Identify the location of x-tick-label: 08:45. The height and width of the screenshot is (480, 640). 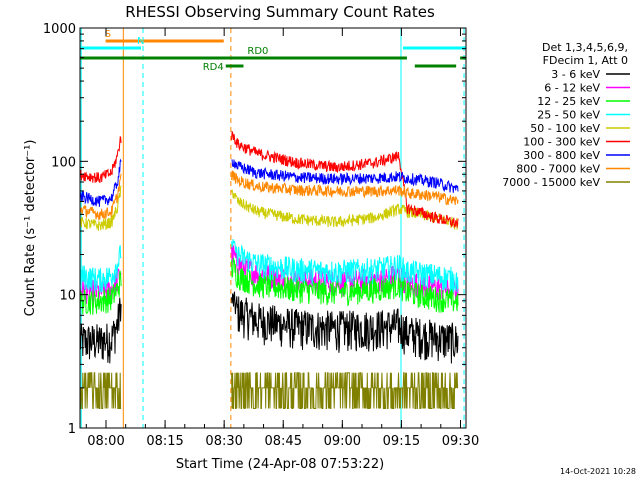
(283, 441).